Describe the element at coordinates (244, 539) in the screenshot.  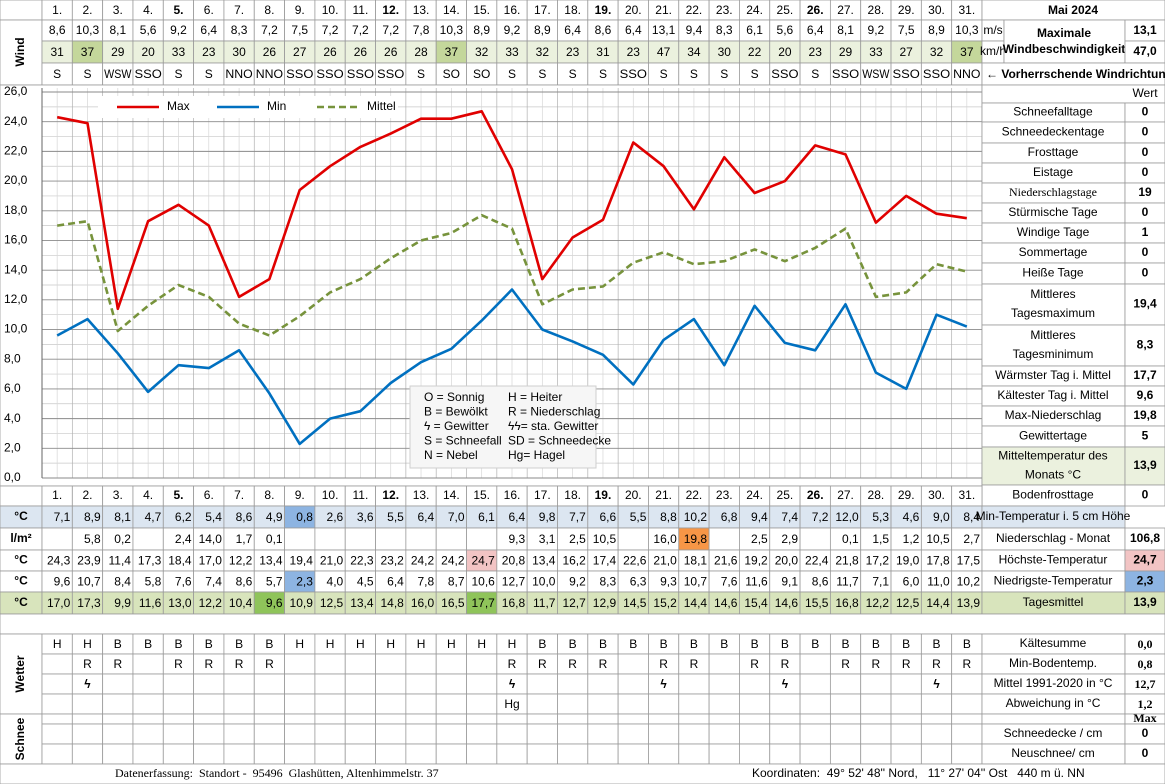
I see `table-value: 1,7` at that location.